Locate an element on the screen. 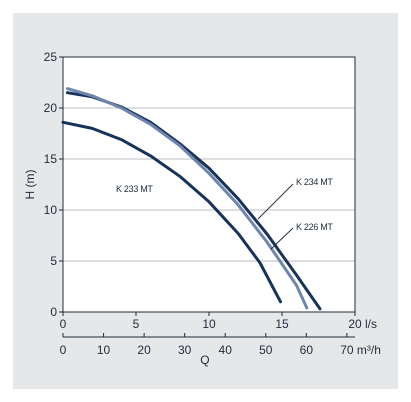  x2-tick-label: 30 is located at coordinates (185, 350).